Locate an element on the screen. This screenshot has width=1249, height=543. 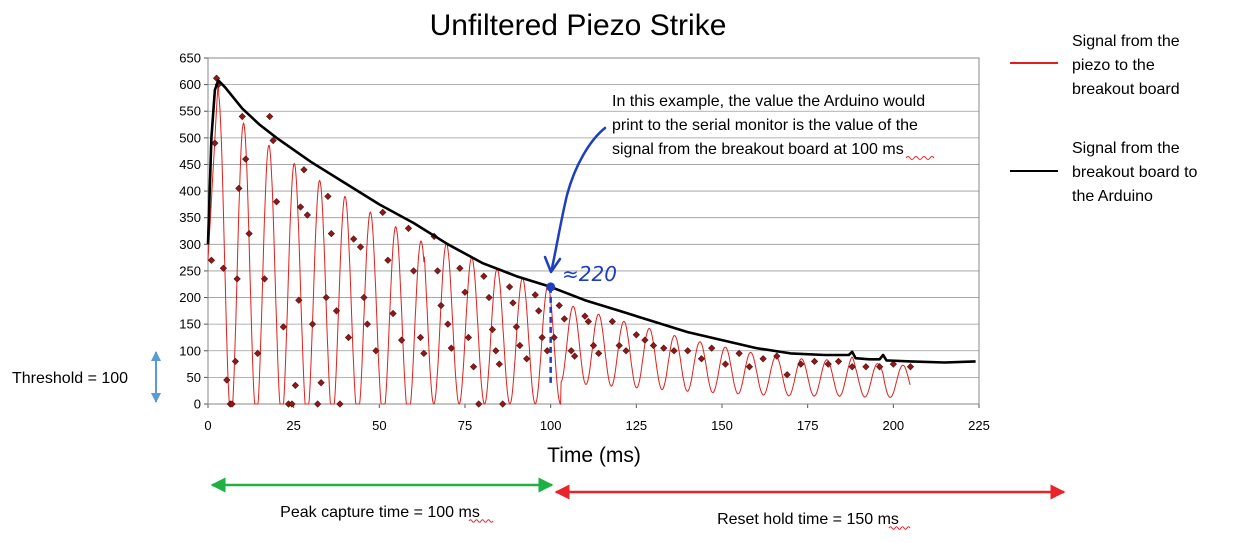
chart-title: Unfiltered Piezo Strike is located at coordinates (578, 25).